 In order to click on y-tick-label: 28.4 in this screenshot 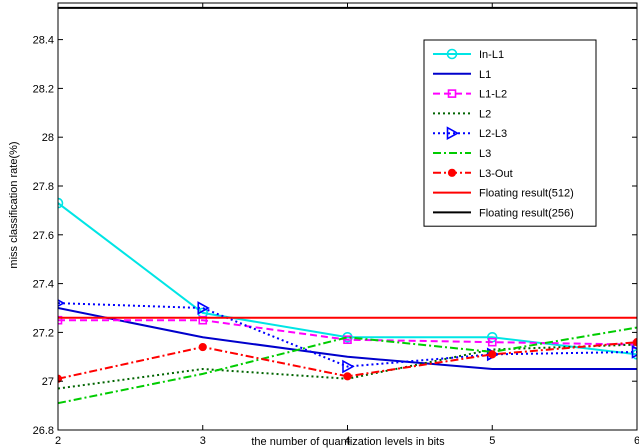, I will do `click(43, 41)`.